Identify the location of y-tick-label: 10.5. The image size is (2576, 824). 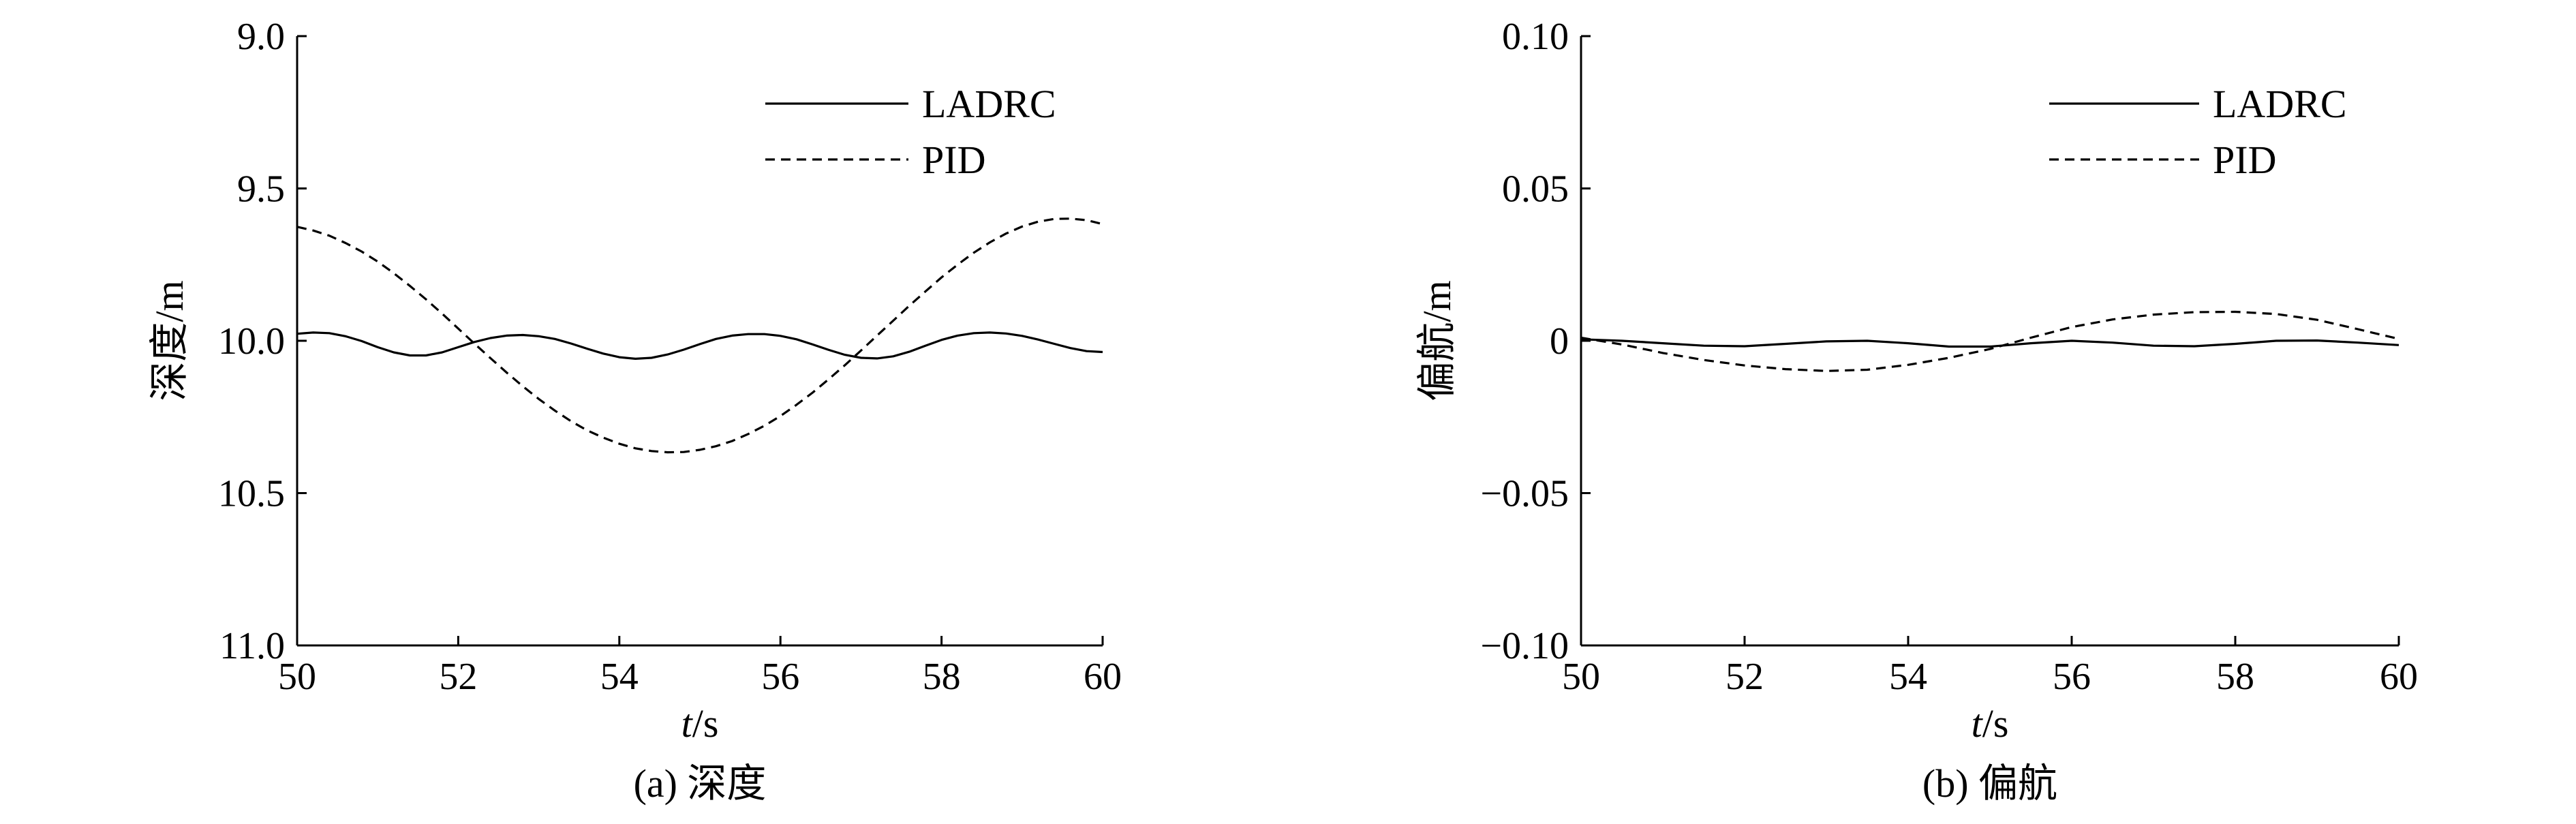
(252, 494).